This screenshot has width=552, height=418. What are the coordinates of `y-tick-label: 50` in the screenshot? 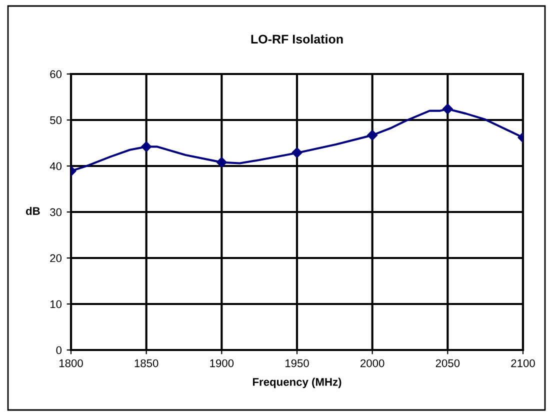 It's located at (56, 120).